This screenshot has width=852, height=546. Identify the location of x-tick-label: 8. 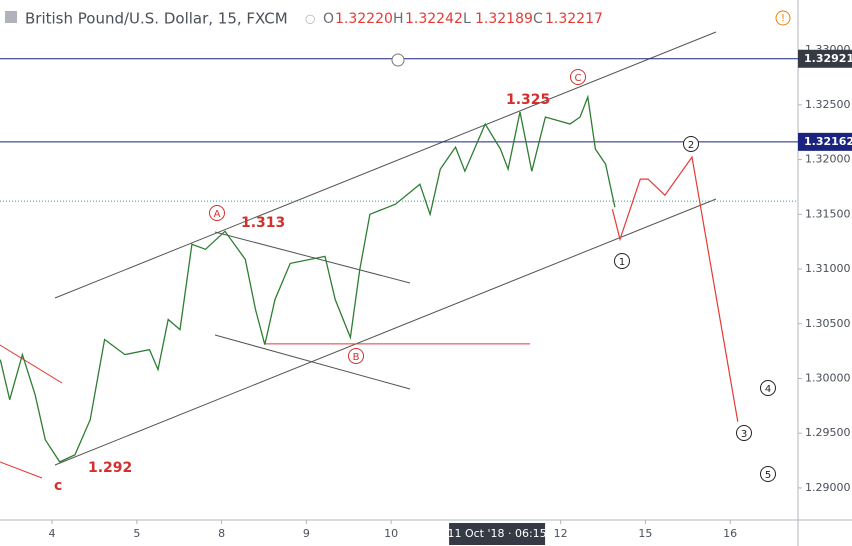
(221, 533).